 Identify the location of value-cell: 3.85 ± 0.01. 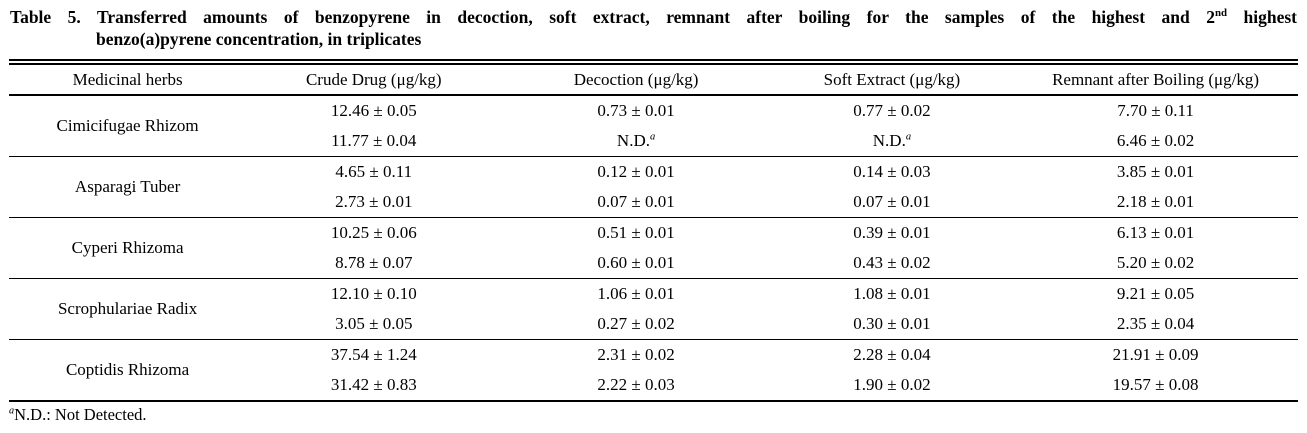
(1155, 171).